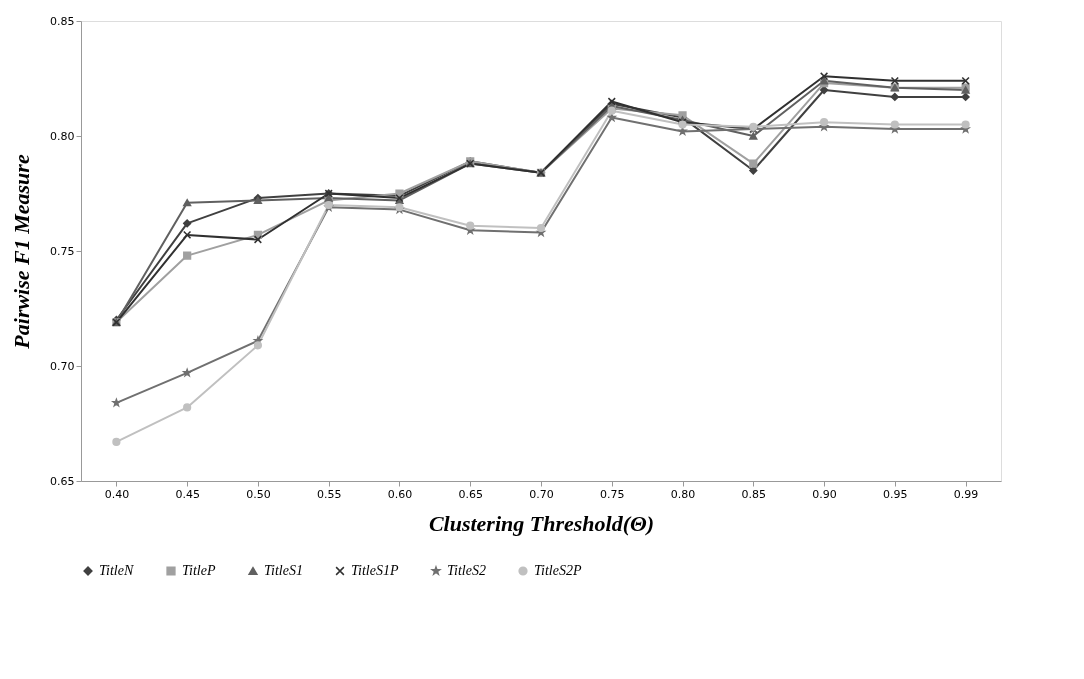  What do you see at coordinates (541, 523) in the screenshot?
I see `x-axis-title: Clustering Threshold(Θ)` at bounding box center [541, 523].